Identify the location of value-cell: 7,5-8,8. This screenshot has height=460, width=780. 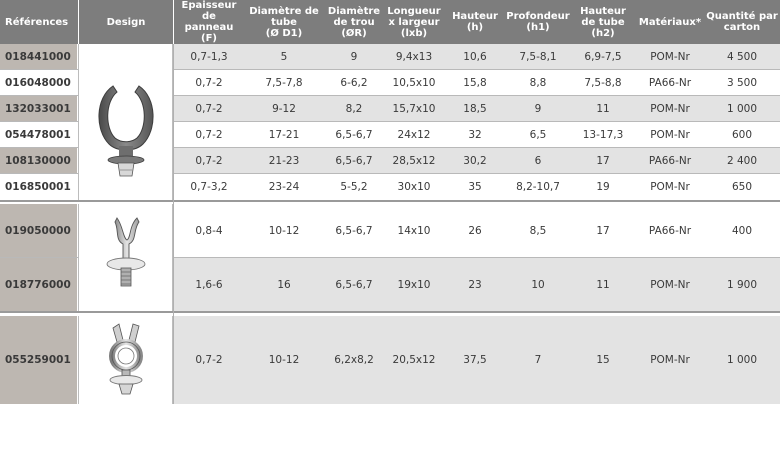
(603, 82).